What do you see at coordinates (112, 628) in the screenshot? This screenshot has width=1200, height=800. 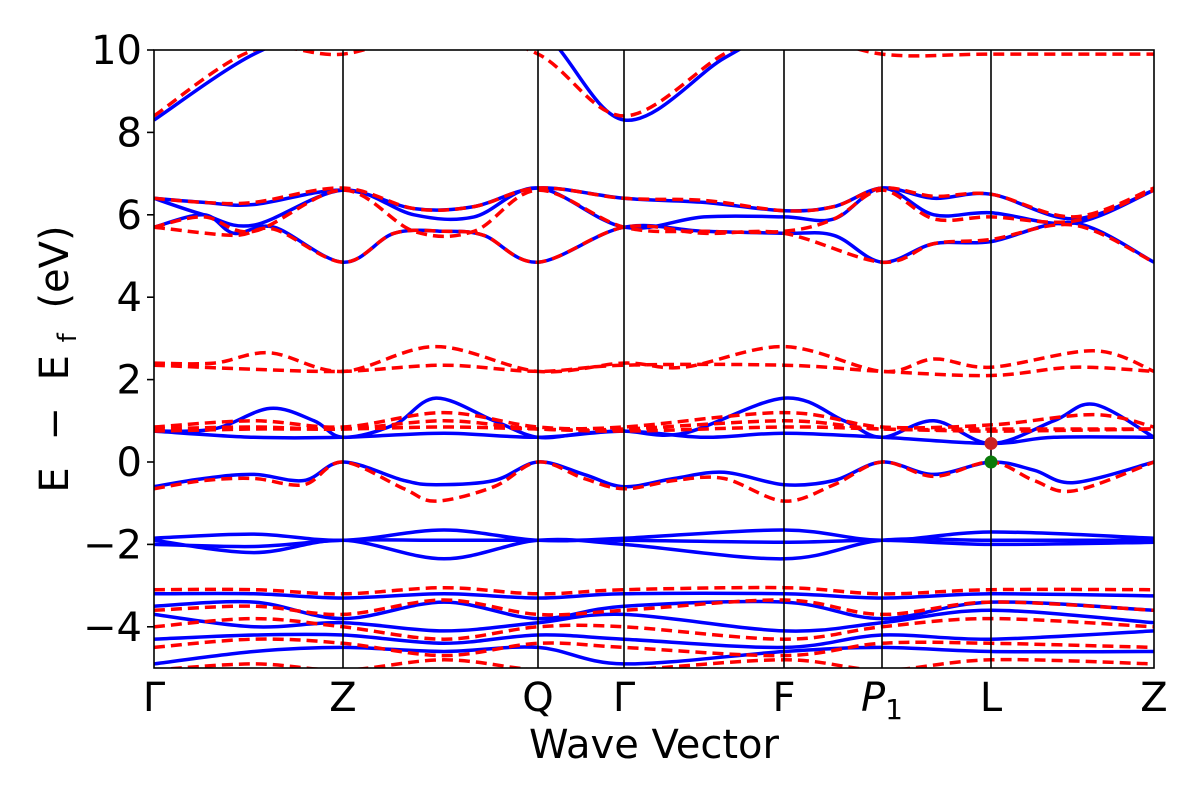 I see `y-tick-label-0: −4` at bounding box center [112, 628].